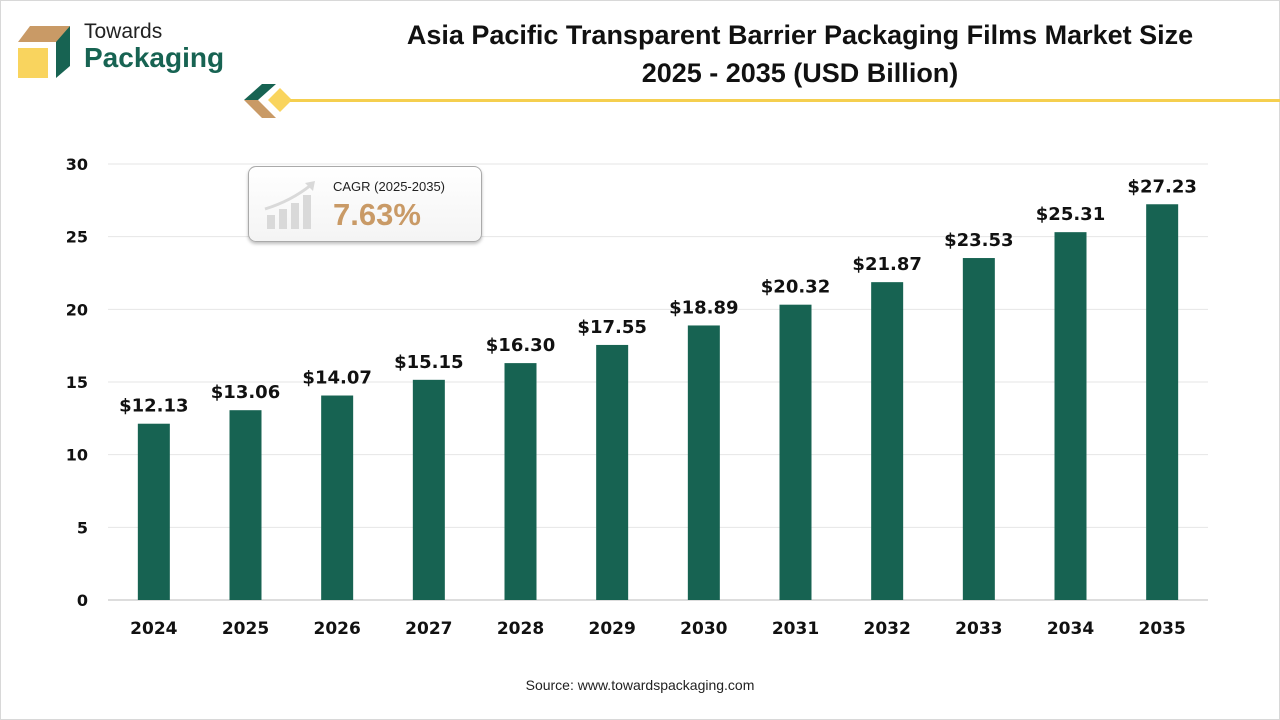 This screenshot has height=720, width=1280. What do you see at coordinates (428, 629) in the screenshot?
I see `x-tick-label: 2027` at bounding box center [428, 629].